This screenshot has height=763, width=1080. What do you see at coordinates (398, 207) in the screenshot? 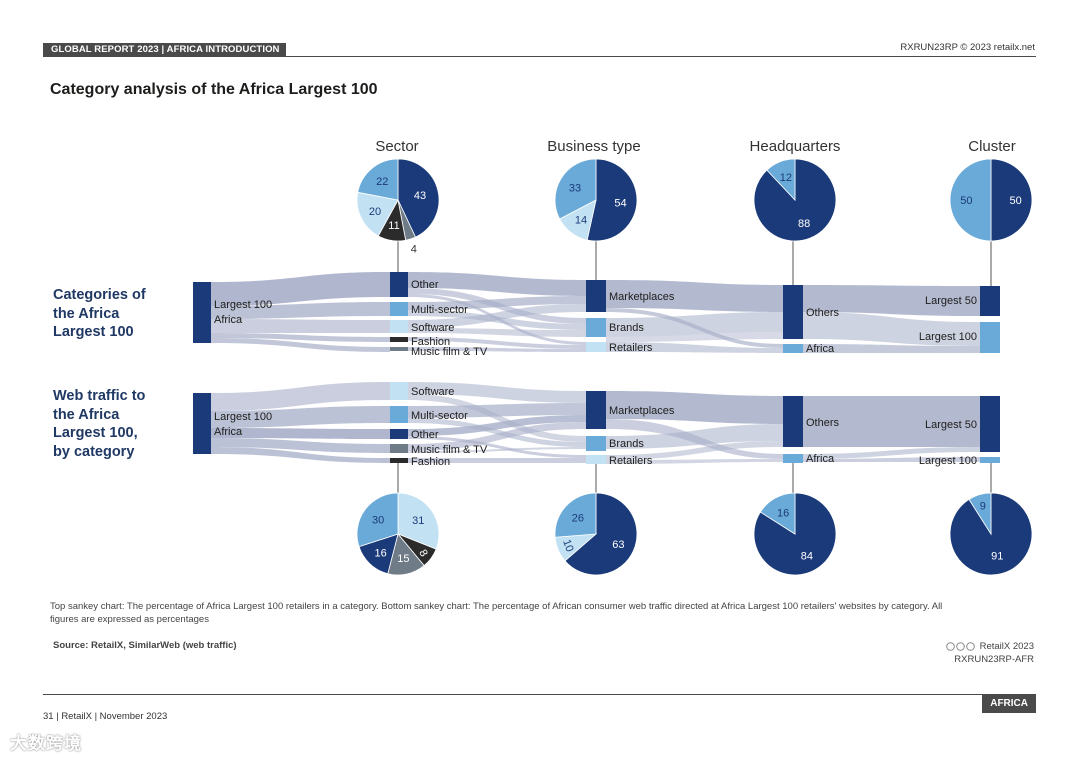
I see `pie-chart-sector: 43 4 11 20 22` at bounding box center [398, 207].